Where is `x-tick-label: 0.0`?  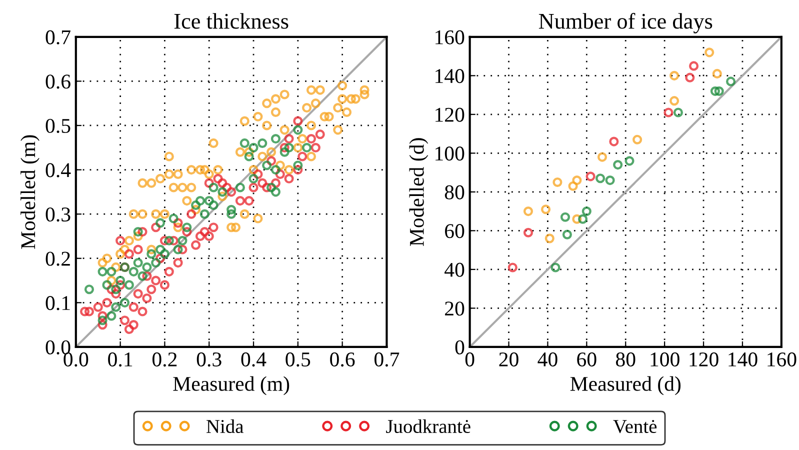
x-tick-label: 0.0 is located at coordinates (76, 359).